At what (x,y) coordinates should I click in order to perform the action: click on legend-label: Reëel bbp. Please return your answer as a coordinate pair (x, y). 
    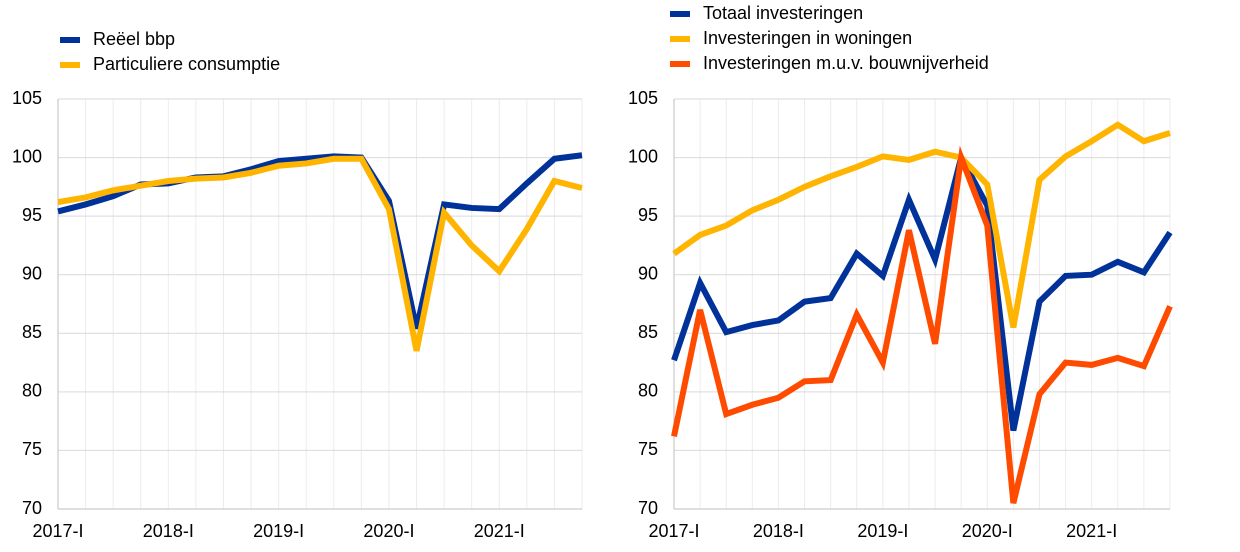
    Looking at the image, I should click on (134, 39).